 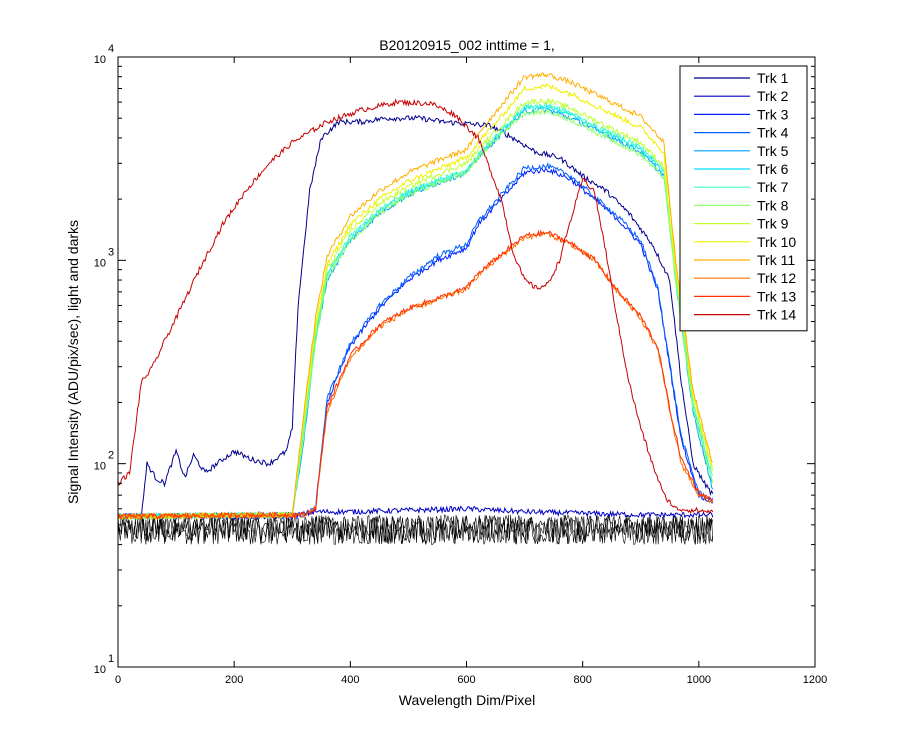 I want to click on legend-label: Trk 6, so click(x=773, y=169).